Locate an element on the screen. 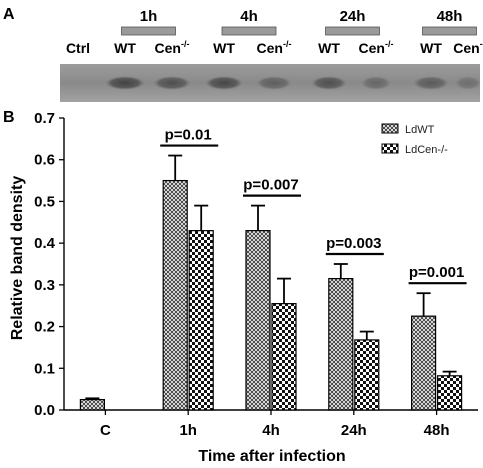 This screenshot has height=468, width=483. p-value-label: p=0.007 is located at coordinates (270, 185).